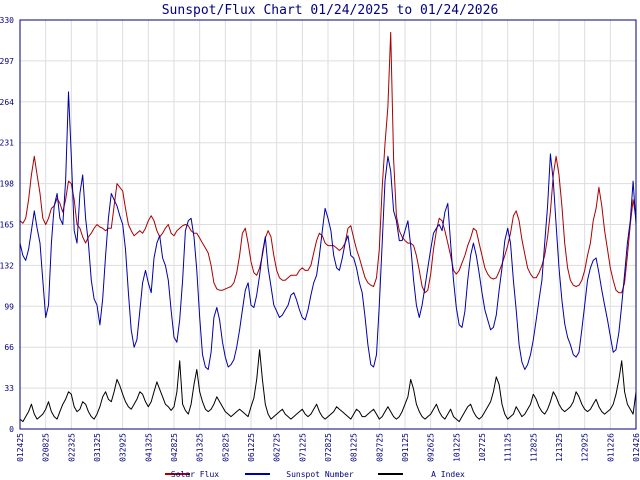 Image resolution: width=640 pixels, height=480 pixels. Describe the element at coordinates (533, 447) in the screenshot. I see `x-tick-label: 112825` at that location.